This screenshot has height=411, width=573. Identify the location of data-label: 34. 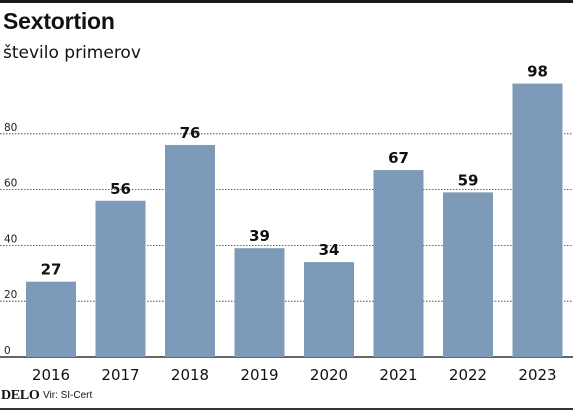
(329, 250).